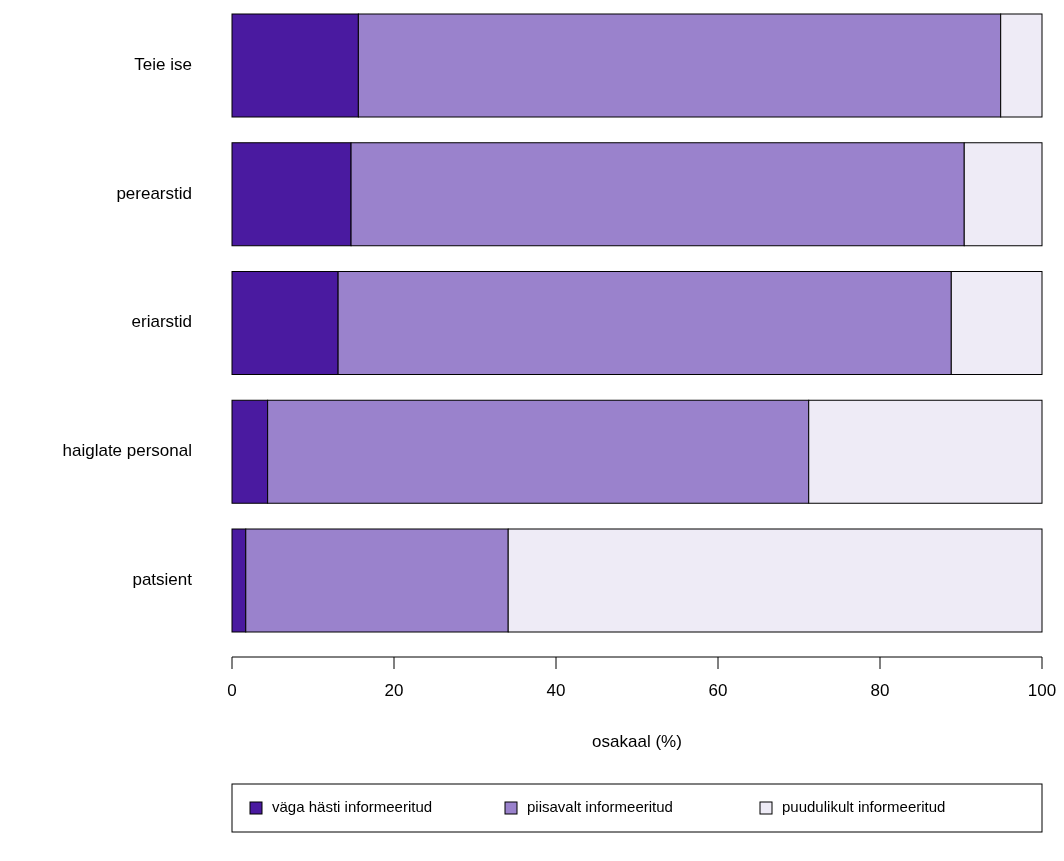 This screenshot has width=1064, height=861. I want to click on legend-label: piisavalt informeeritud, so click(600, 806).